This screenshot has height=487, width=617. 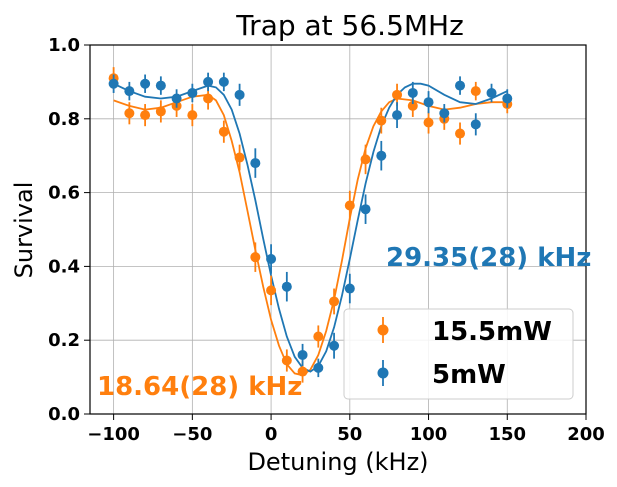 What do you see at coordinates (64, 266) in the screenshot?
I see `y-tick-label: 0.4` at bounding box center [64, 266].